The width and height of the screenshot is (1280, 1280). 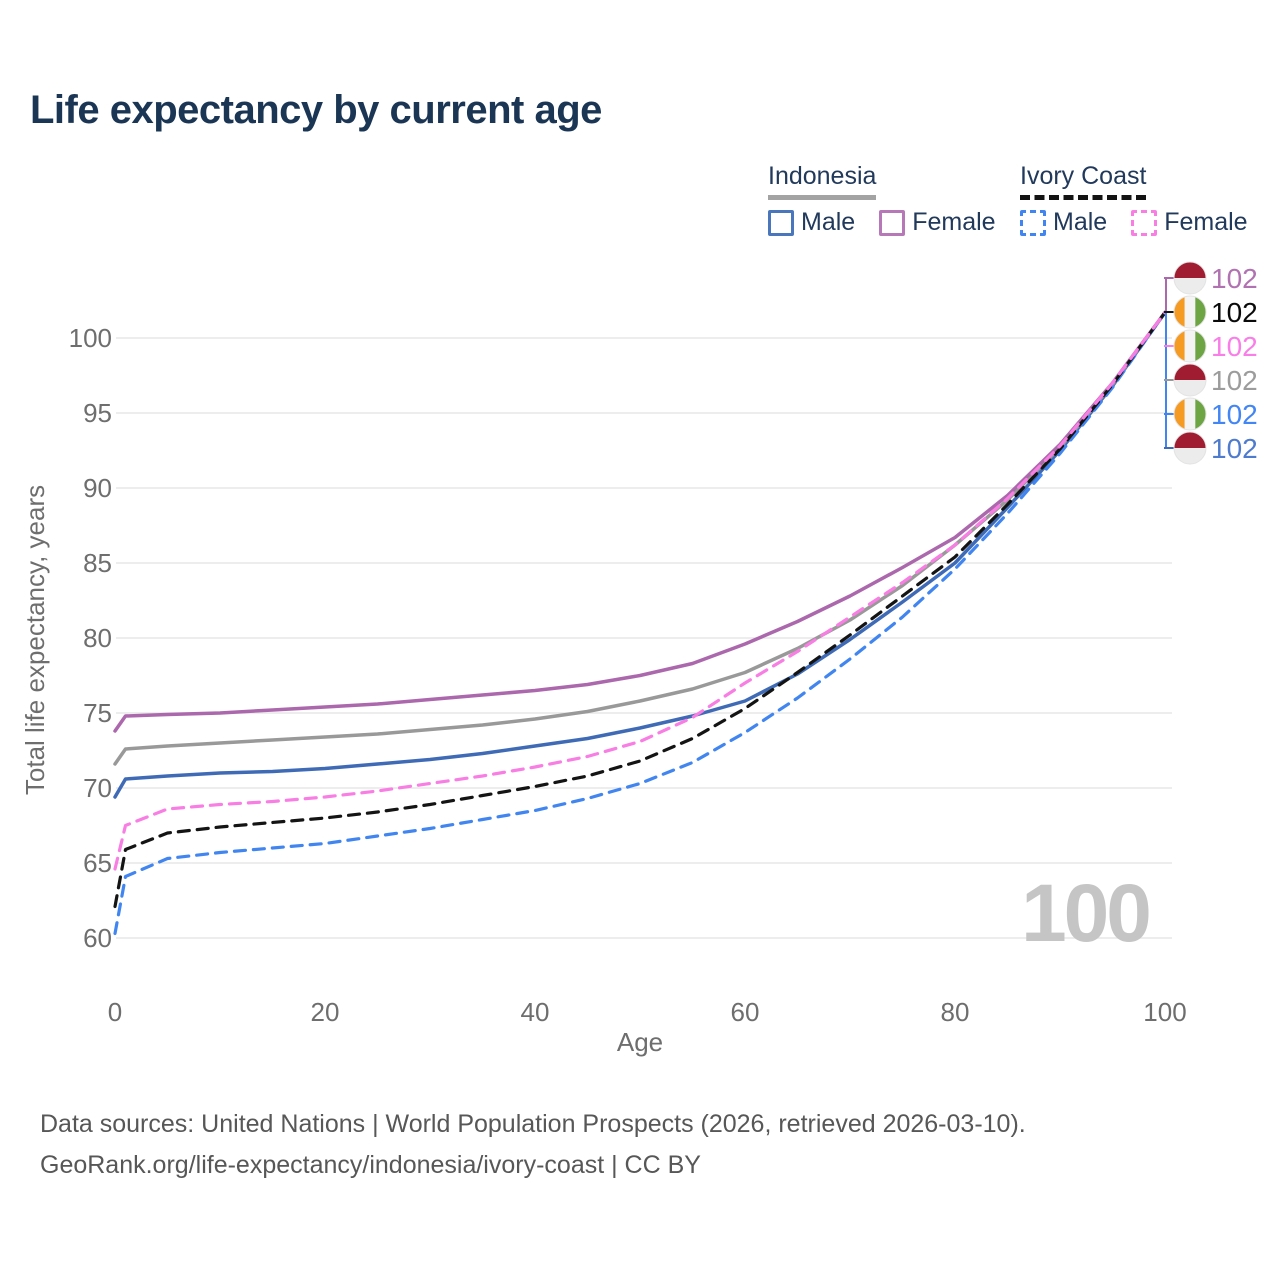 What do you see at coordinates (316, 110) in the screenshot?
I see `page-title: Life expectancy by current age` at bounding box center [316, 110].